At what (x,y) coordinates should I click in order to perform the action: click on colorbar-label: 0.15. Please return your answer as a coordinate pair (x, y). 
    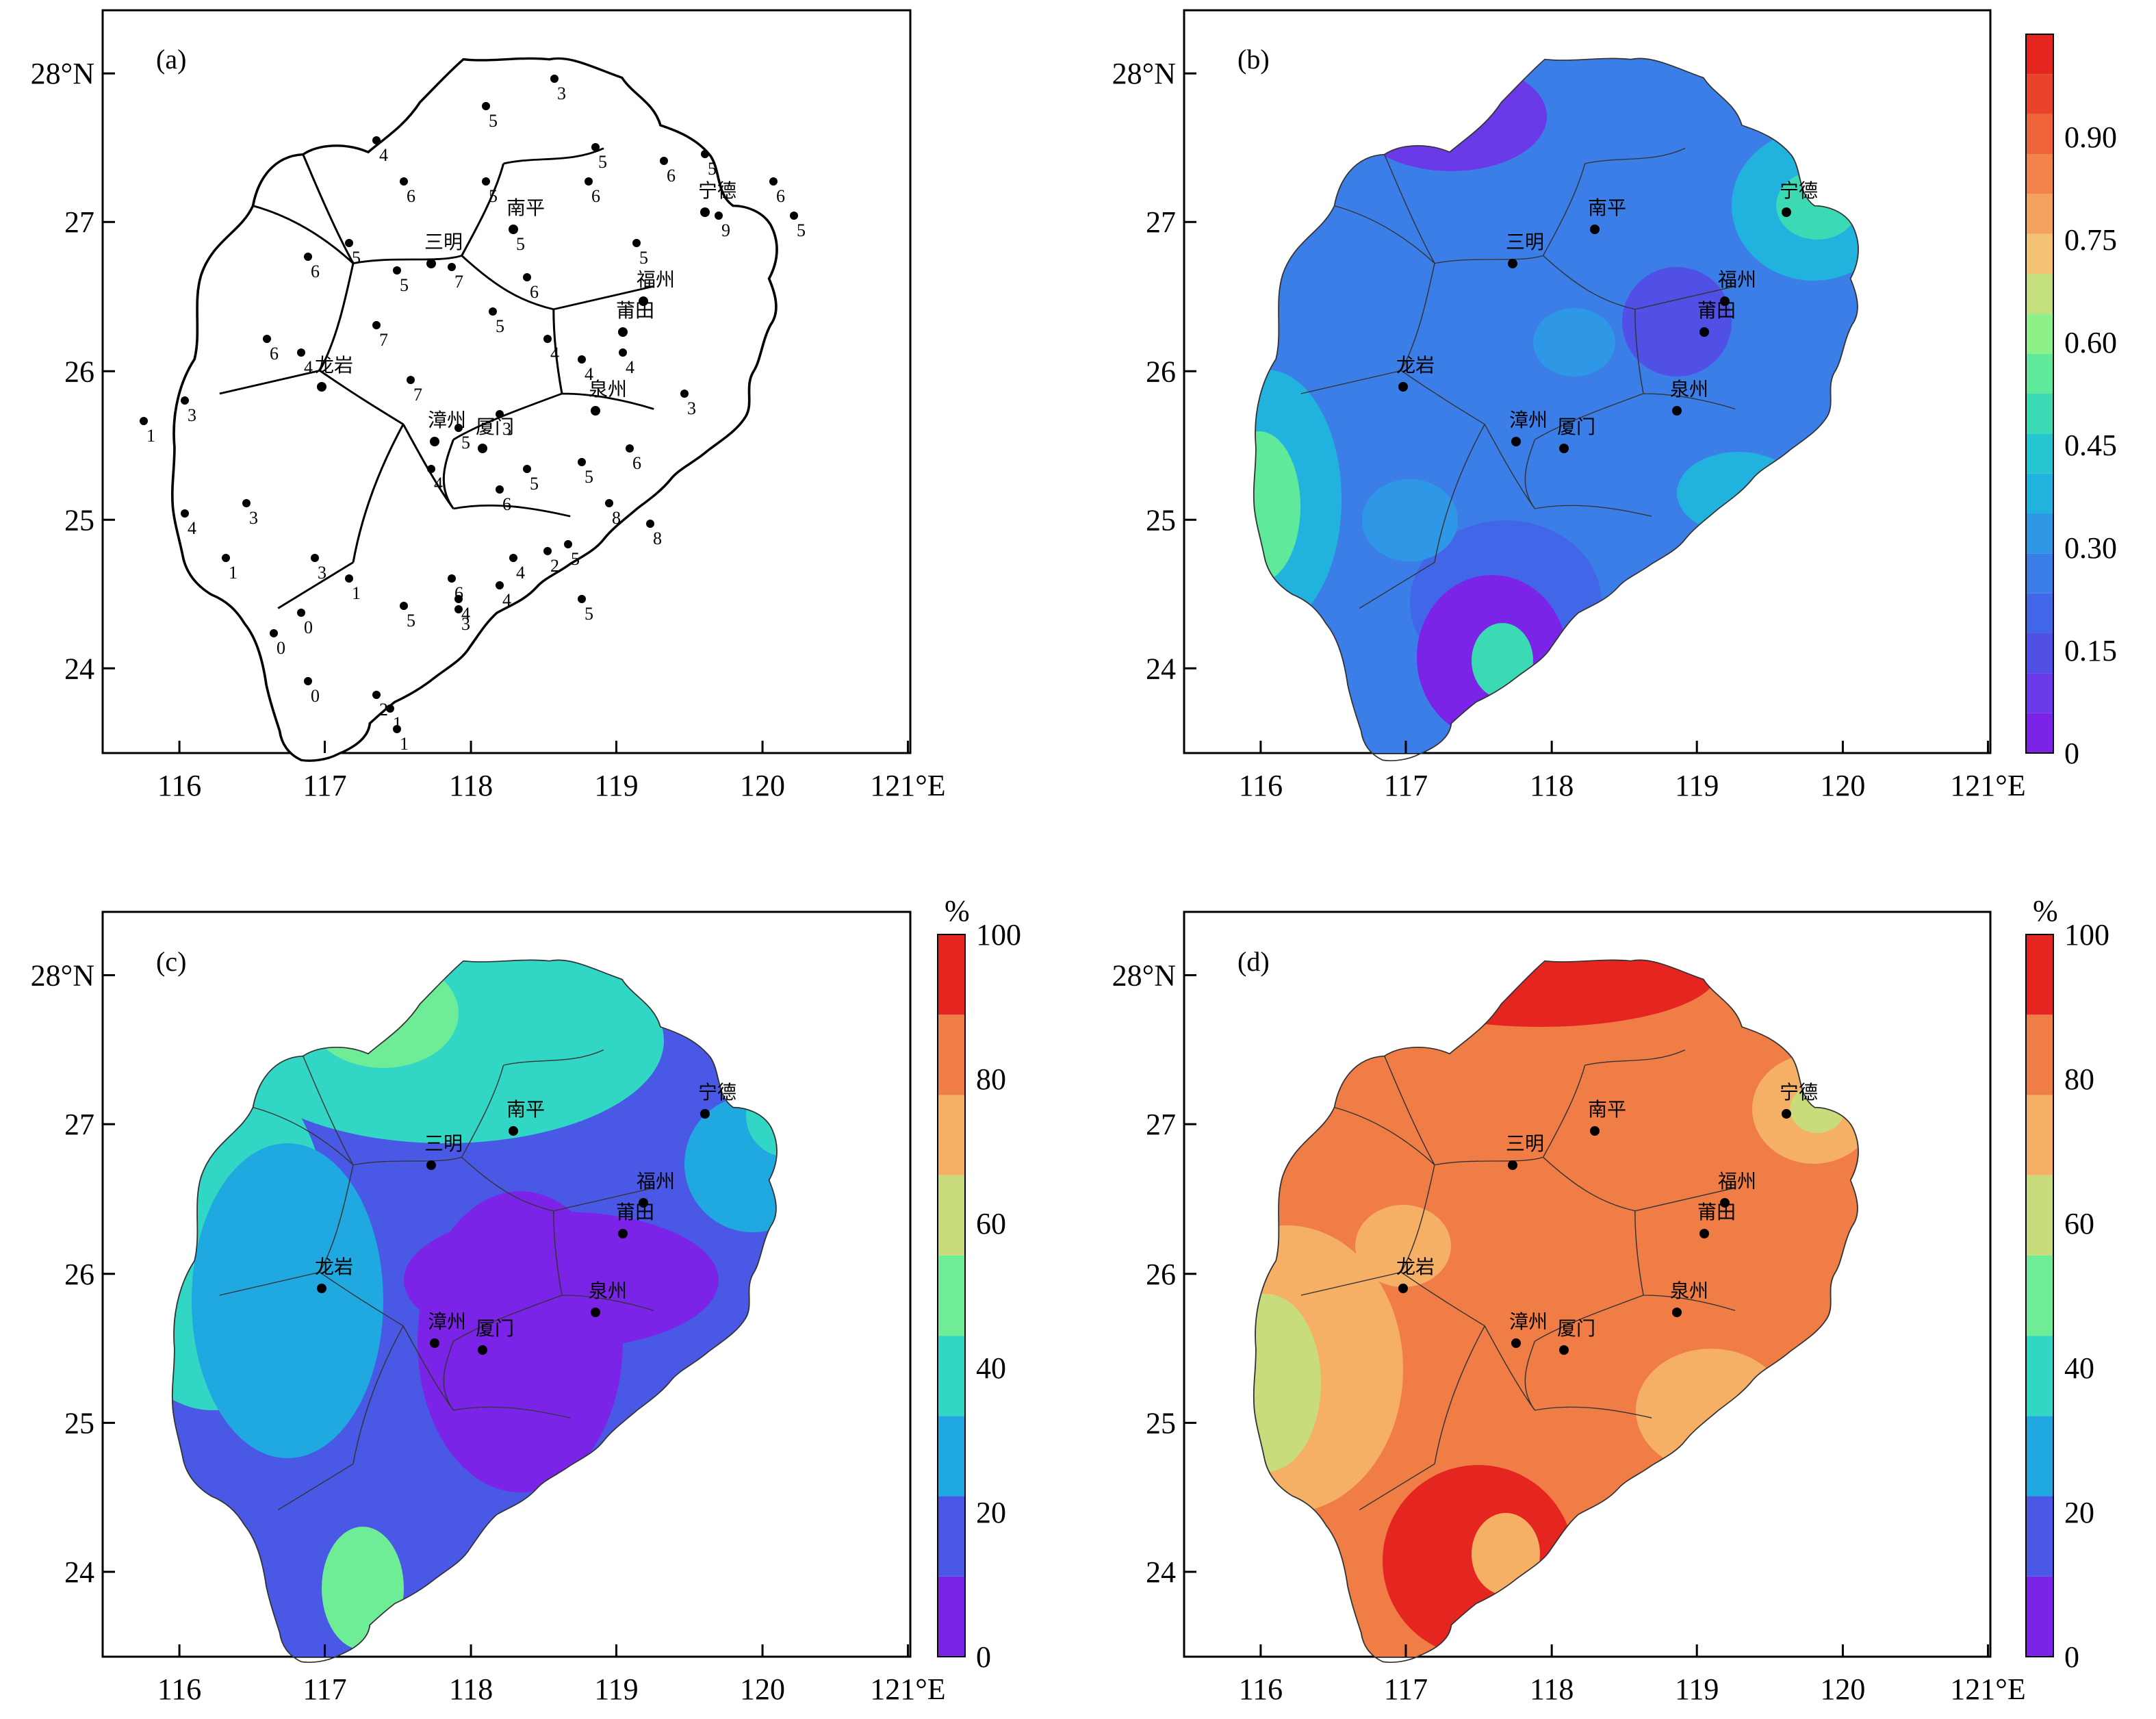
    Looking at the image, I should click on (2090, 651).